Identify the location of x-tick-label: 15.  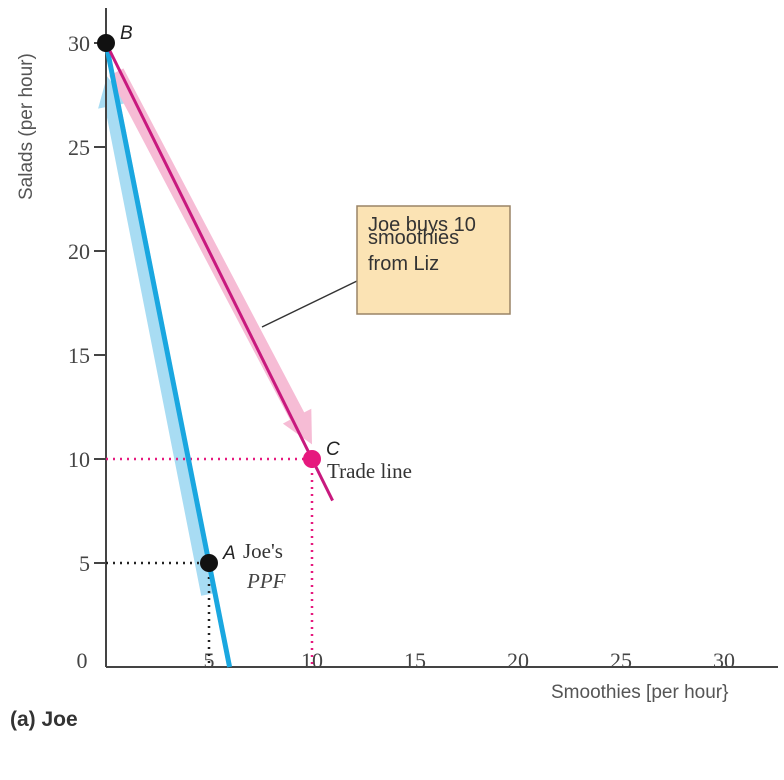
(415, 660).